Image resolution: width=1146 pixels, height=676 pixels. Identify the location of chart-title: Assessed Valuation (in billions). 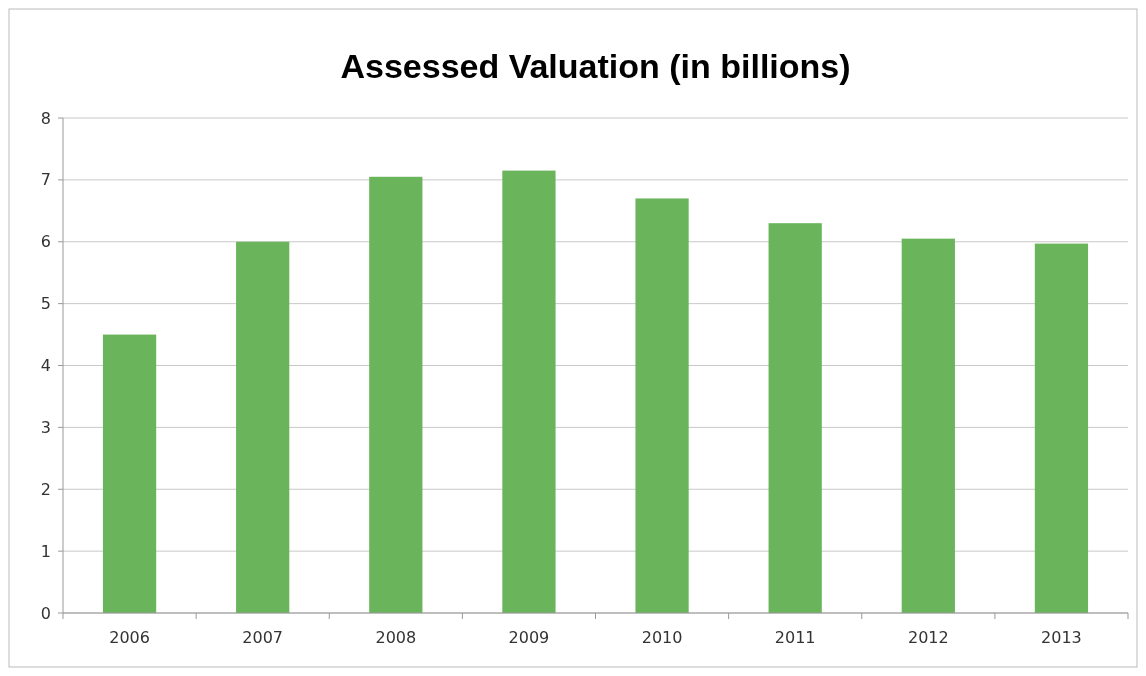
(595, 66).